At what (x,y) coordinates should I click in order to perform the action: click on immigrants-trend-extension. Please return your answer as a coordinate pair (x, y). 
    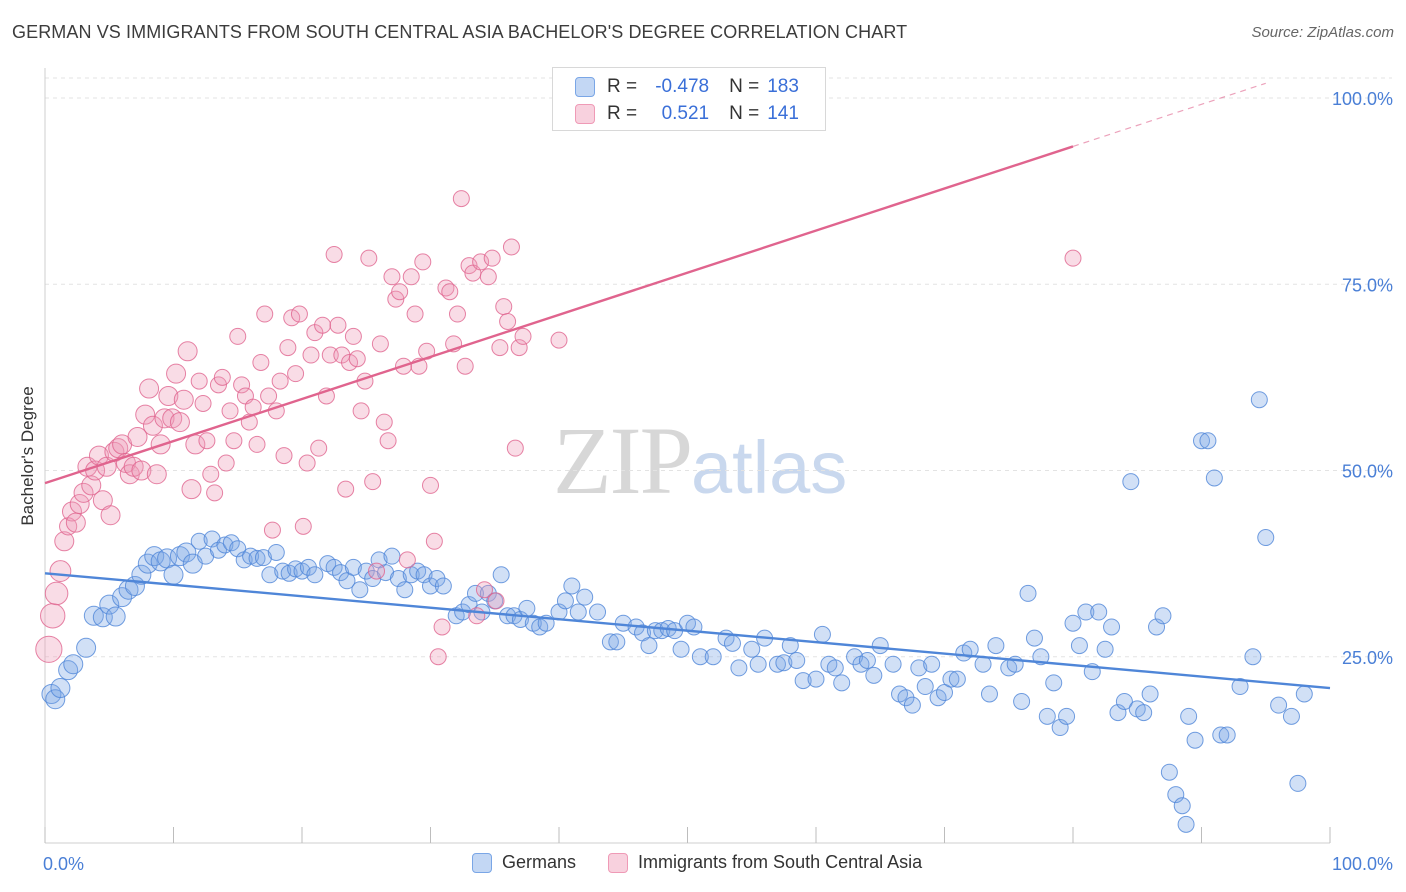
    Looking at the image, I should click on (1169, 114).